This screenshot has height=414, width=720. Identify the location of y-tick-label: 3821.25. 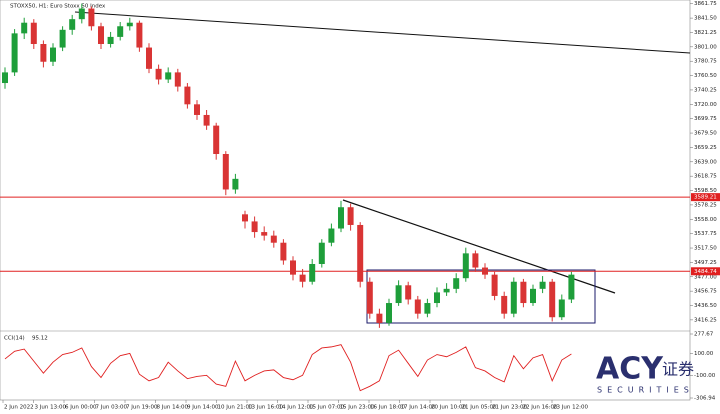
(705, 33).